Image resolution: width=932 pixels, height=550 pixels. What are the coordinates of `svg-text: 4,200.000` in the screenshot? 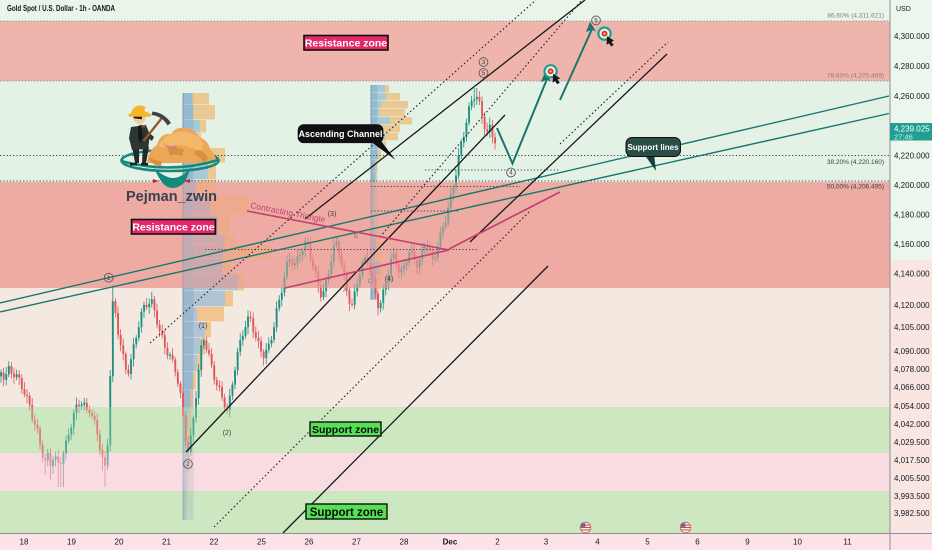 It's located at (912, 185).